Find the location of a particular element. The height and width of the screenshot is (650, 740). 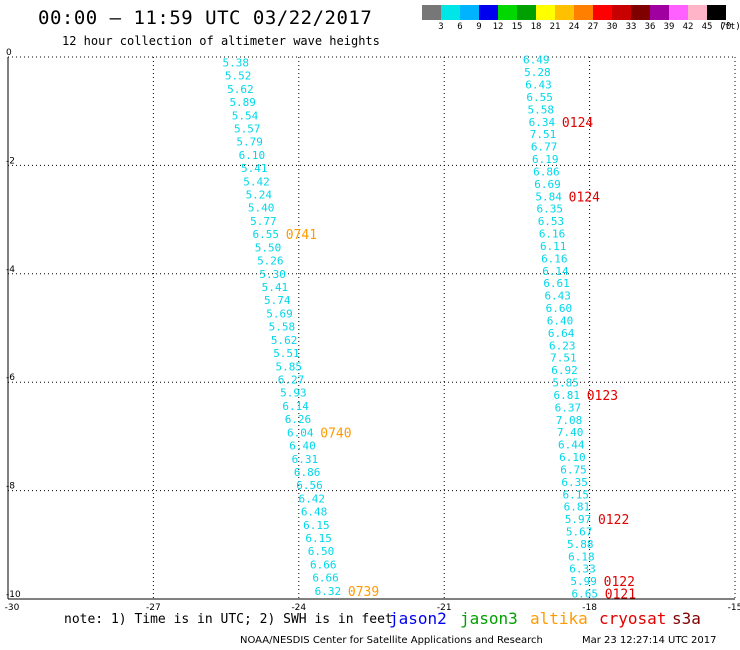

wave-height-label: 5.54 is located at coordinates (245, 115).